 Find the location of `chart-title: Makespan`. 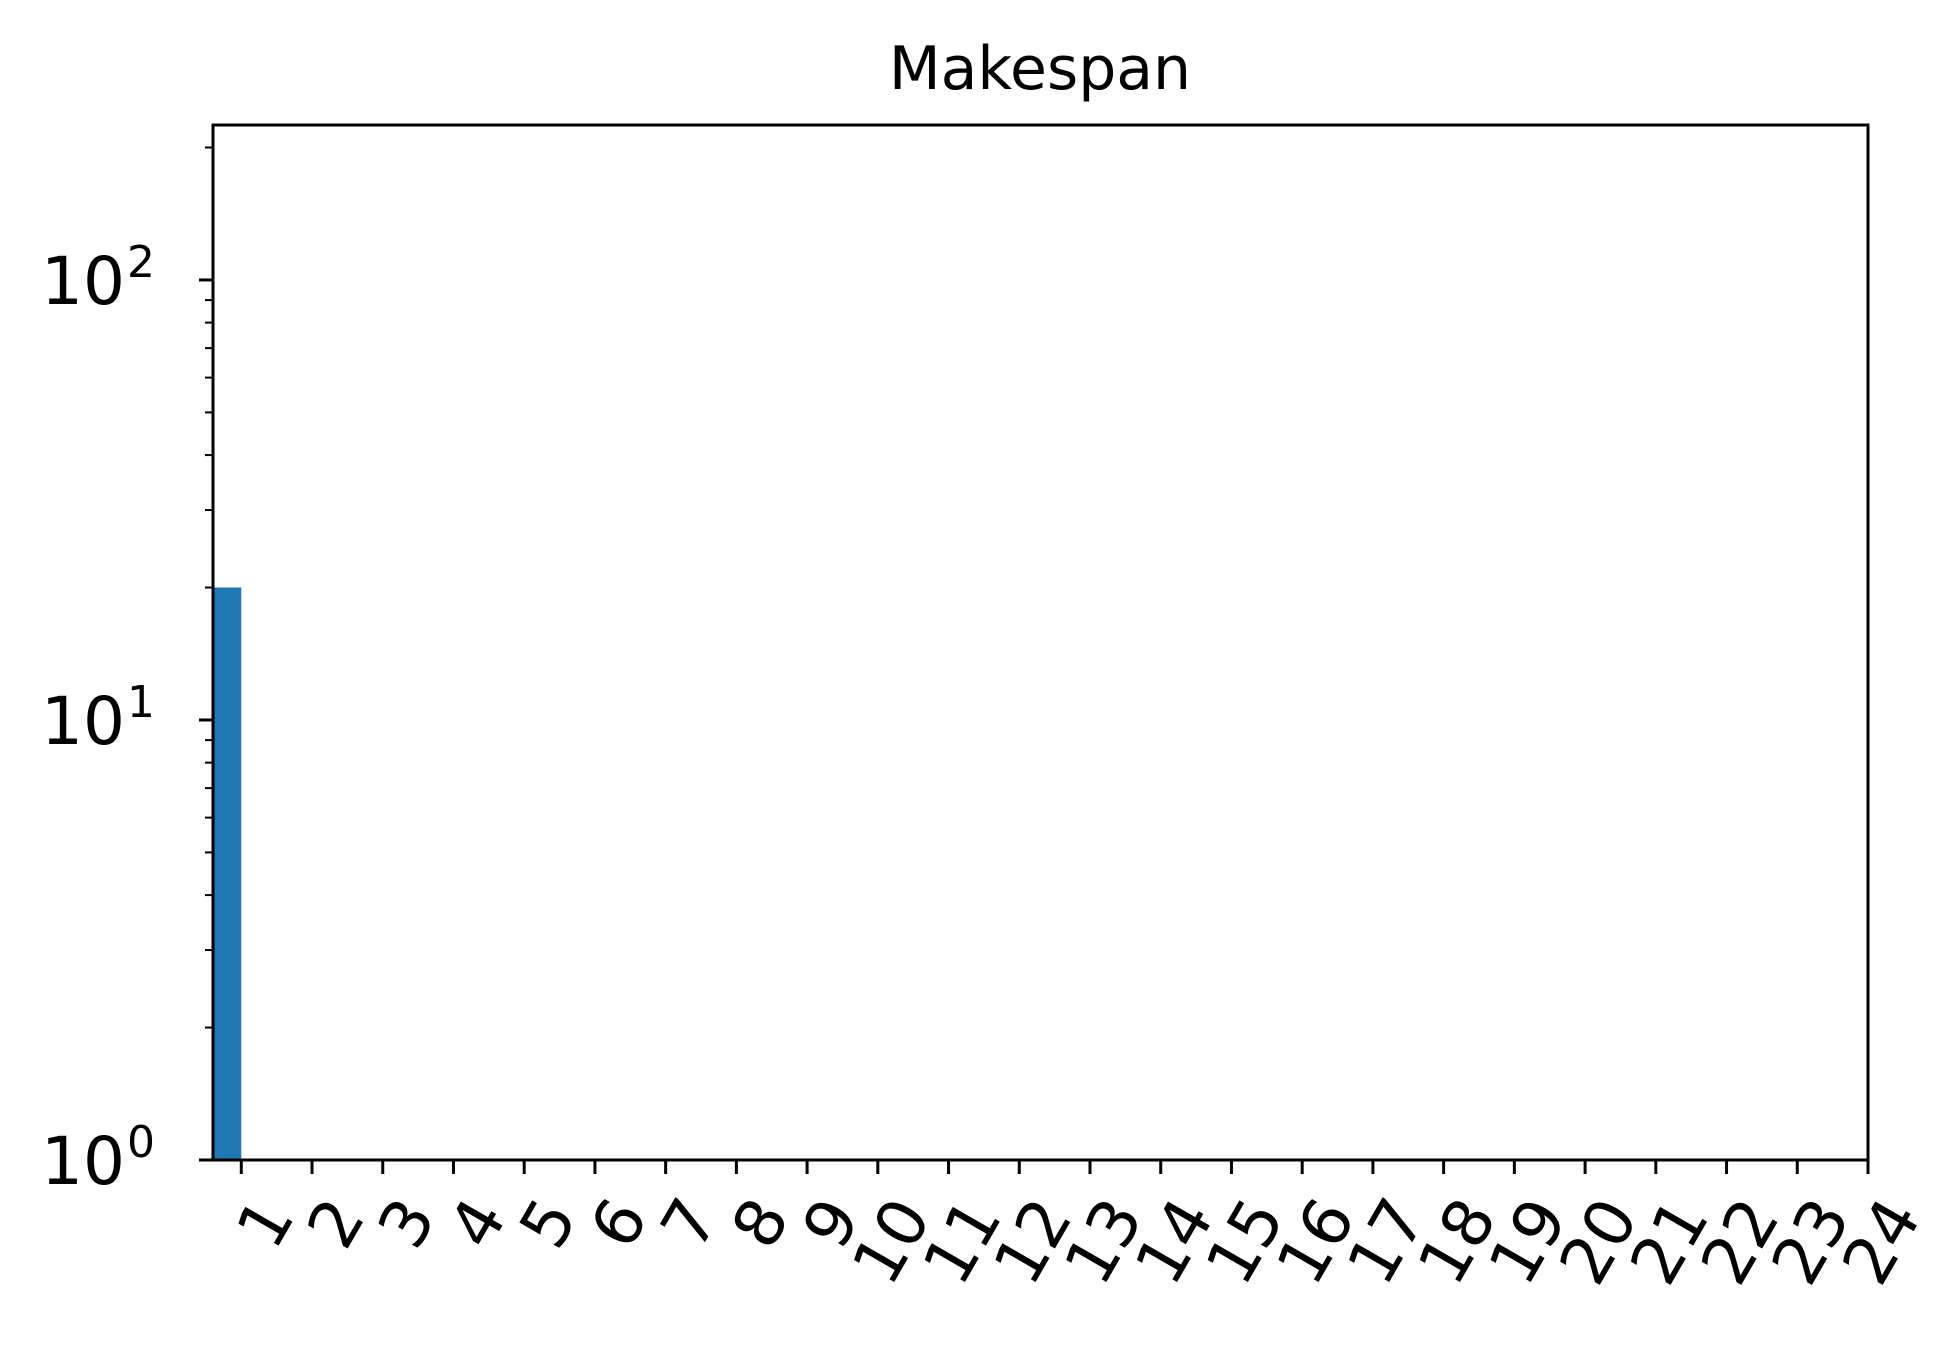

chart-title: Makespan is located at coordinates (1040, 69).